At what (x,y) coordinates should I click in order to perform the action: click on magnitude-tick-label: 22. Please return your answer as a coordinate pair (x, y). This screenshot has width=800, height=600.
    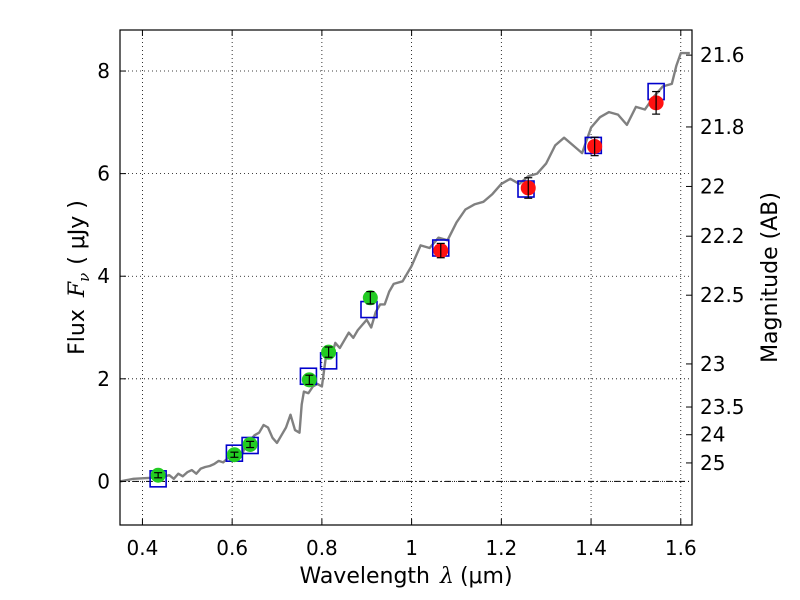
    Looking at the image, I should click on (712, 186).